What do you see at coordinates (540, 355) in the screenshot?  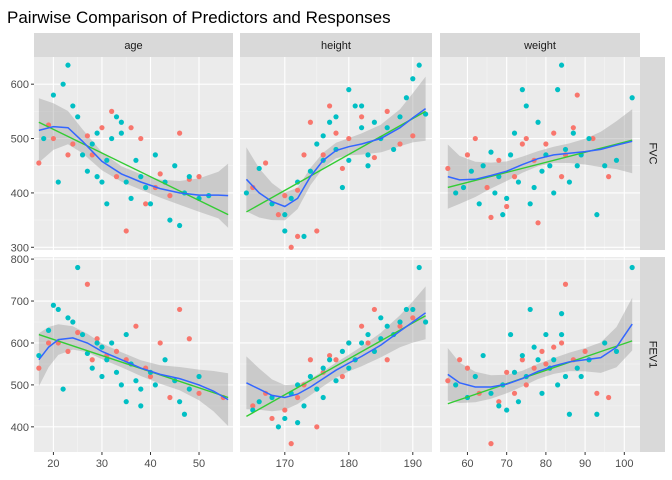 I see `loess-fit-line` at bounding box center [540, 355].